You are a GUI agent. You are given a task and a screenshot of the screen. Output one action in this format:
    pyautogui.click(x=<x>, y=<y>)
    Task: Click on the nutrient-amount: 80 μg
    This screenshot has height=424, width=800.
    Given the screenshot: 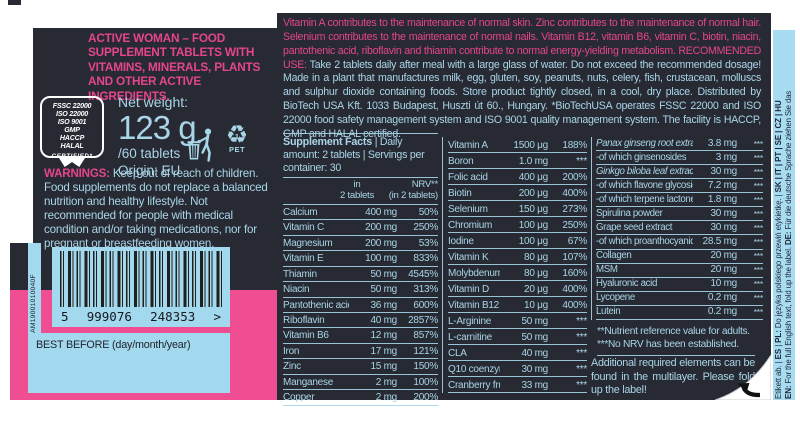 What is the action you would take?
    pyautogui.click(x=536, y=257)
    